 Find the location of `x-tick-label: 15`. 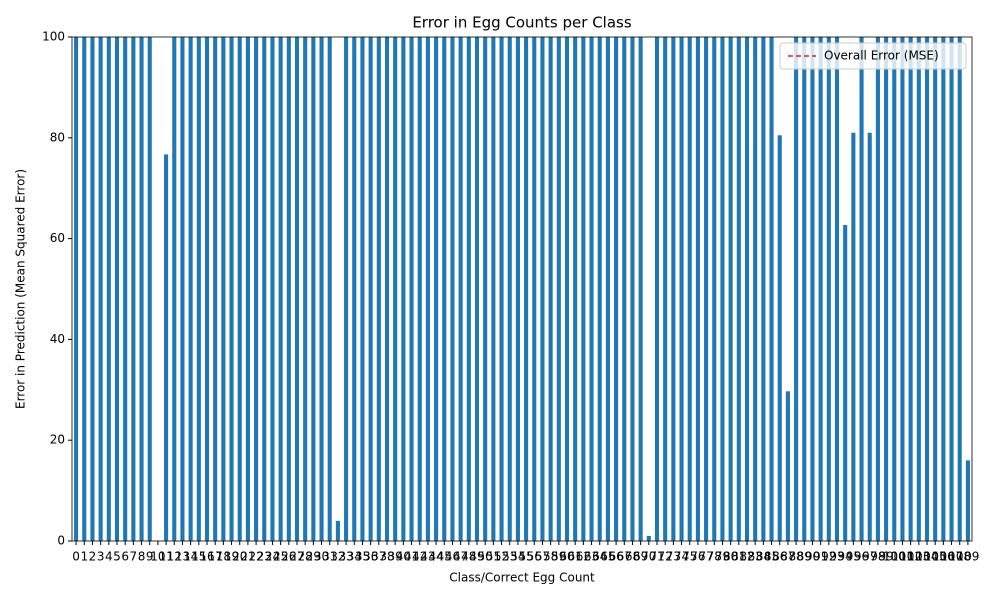

x-tick-label: 15 is located at coordinates (198, 557).